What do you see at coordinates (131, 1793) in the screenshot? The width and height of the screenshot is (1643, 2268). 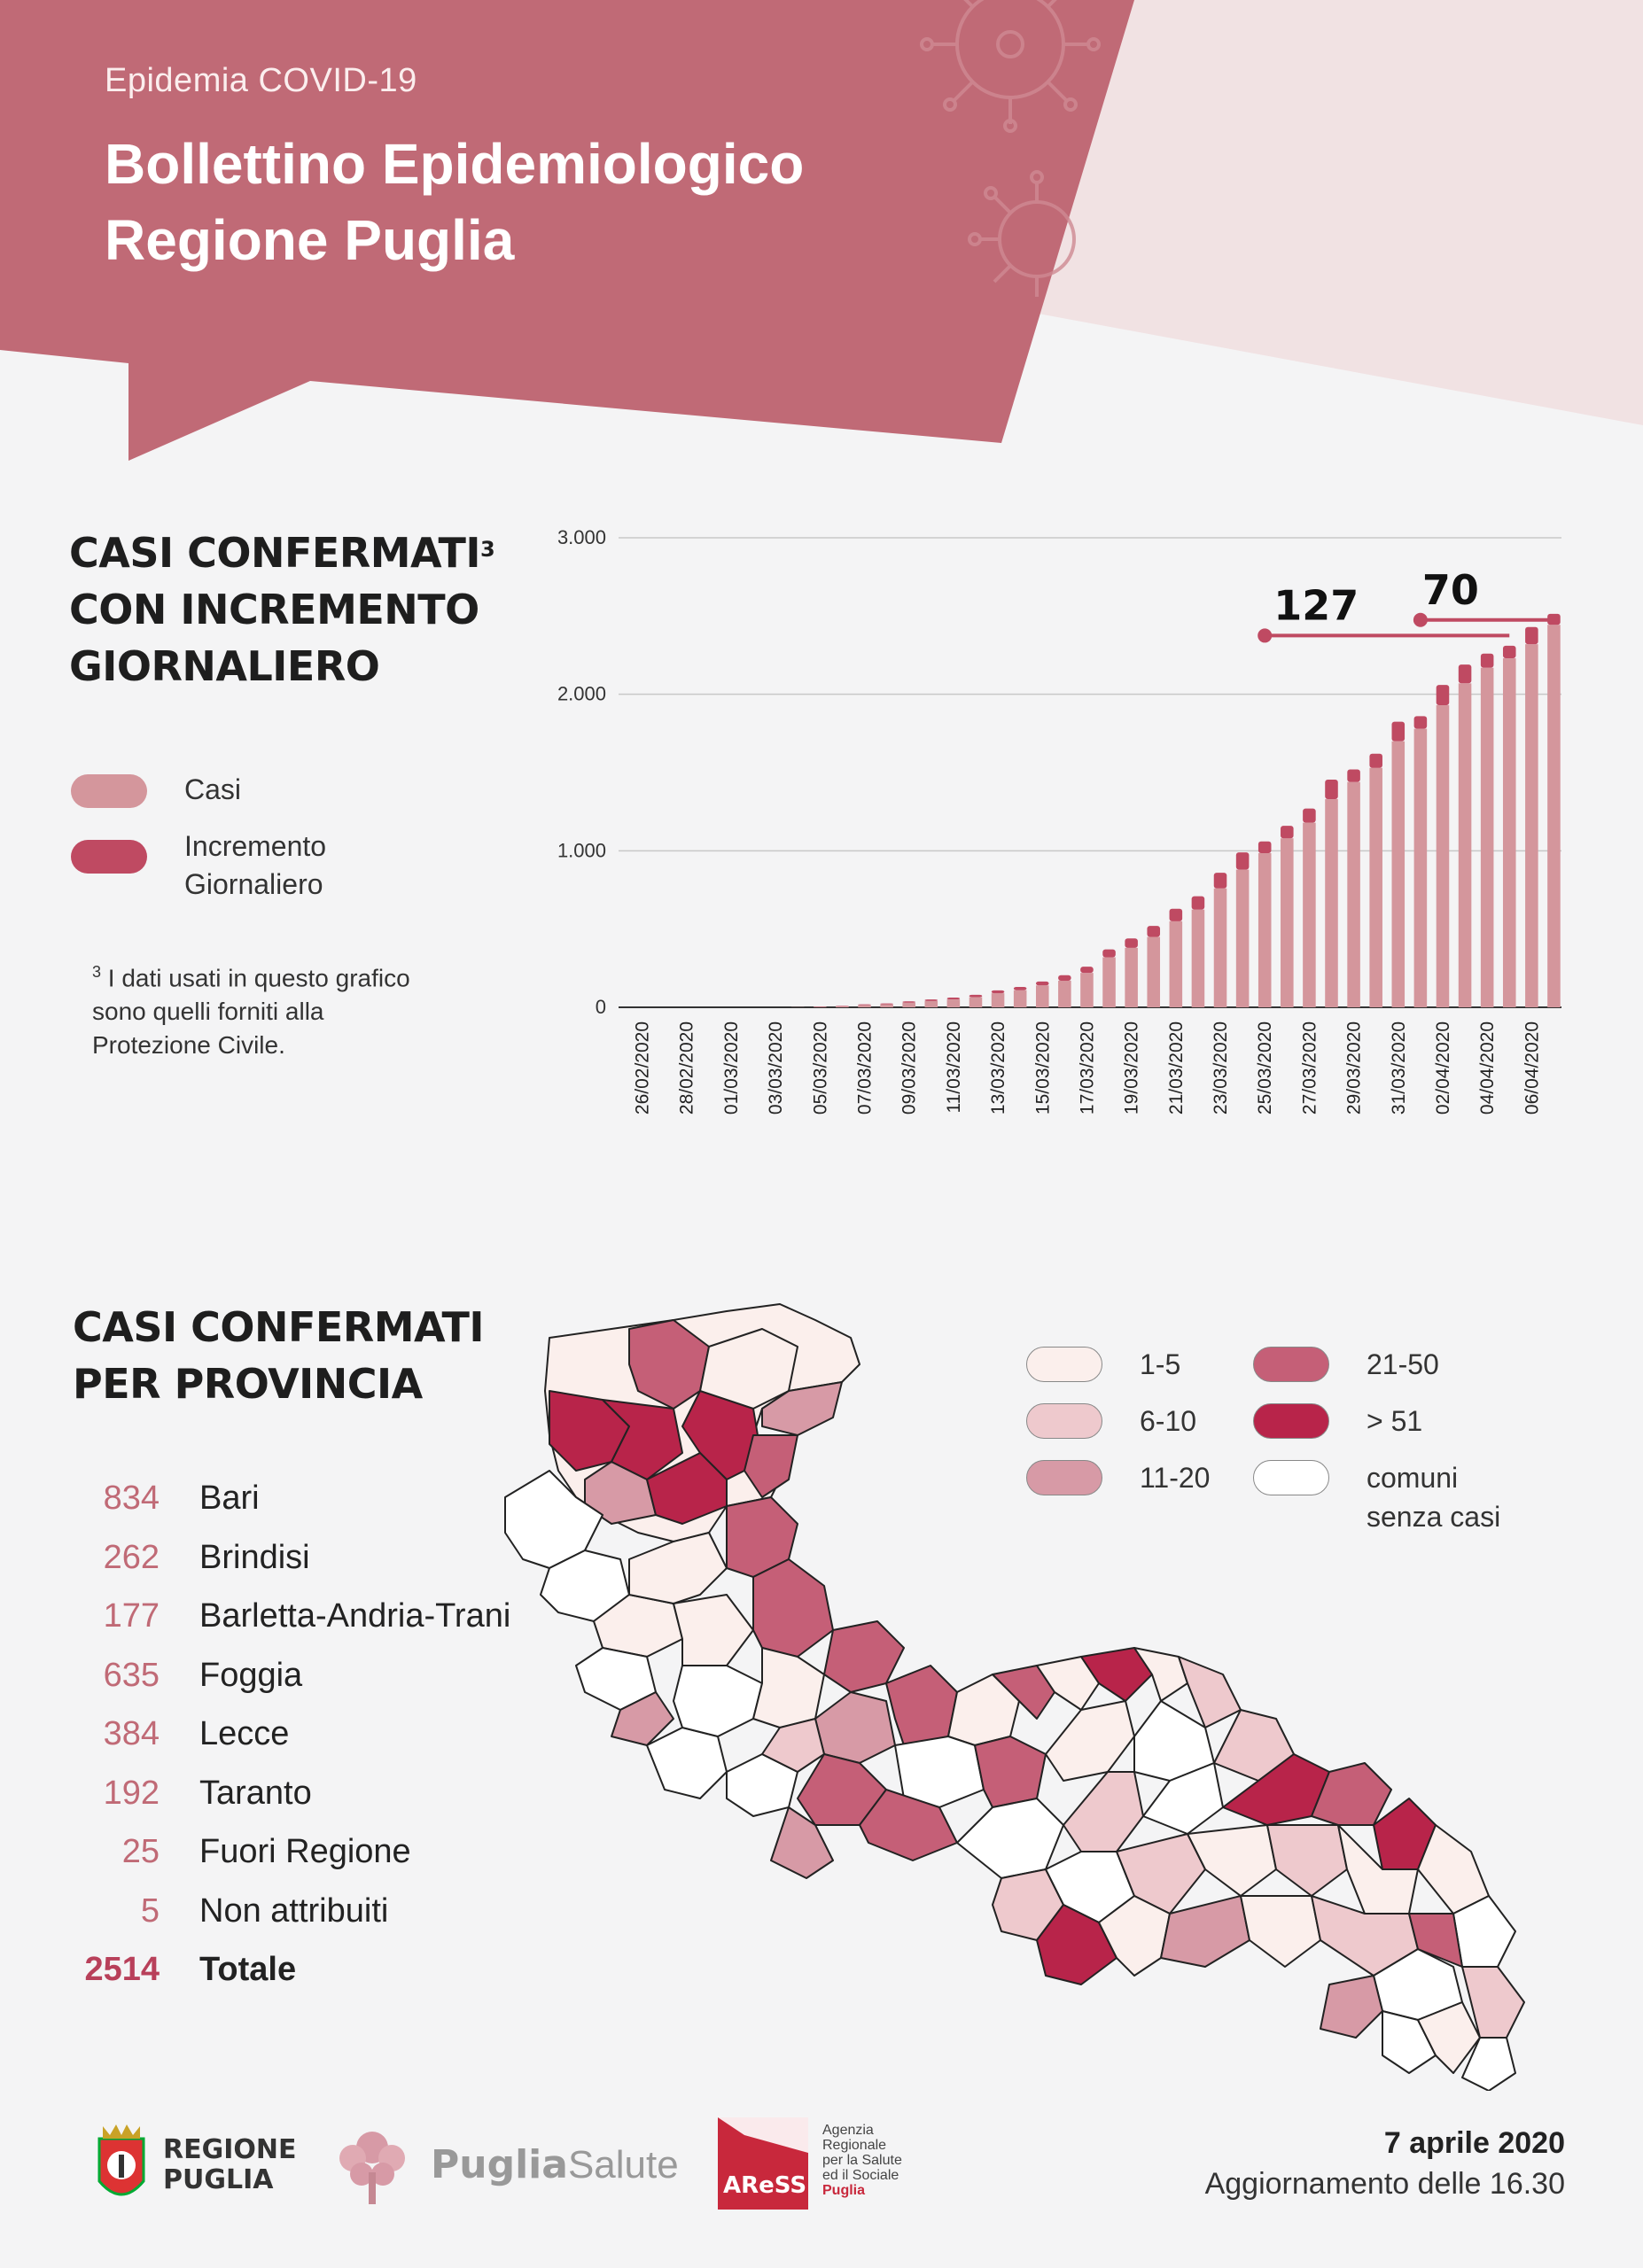 I see `province-value: 192` at bounding box center [131, 1793].